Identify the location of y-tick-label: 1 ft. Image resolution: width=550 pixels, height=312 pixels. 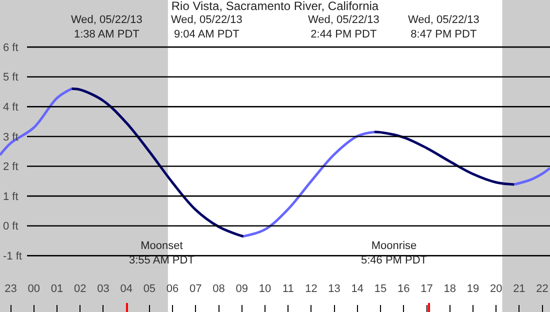
(10, 196).